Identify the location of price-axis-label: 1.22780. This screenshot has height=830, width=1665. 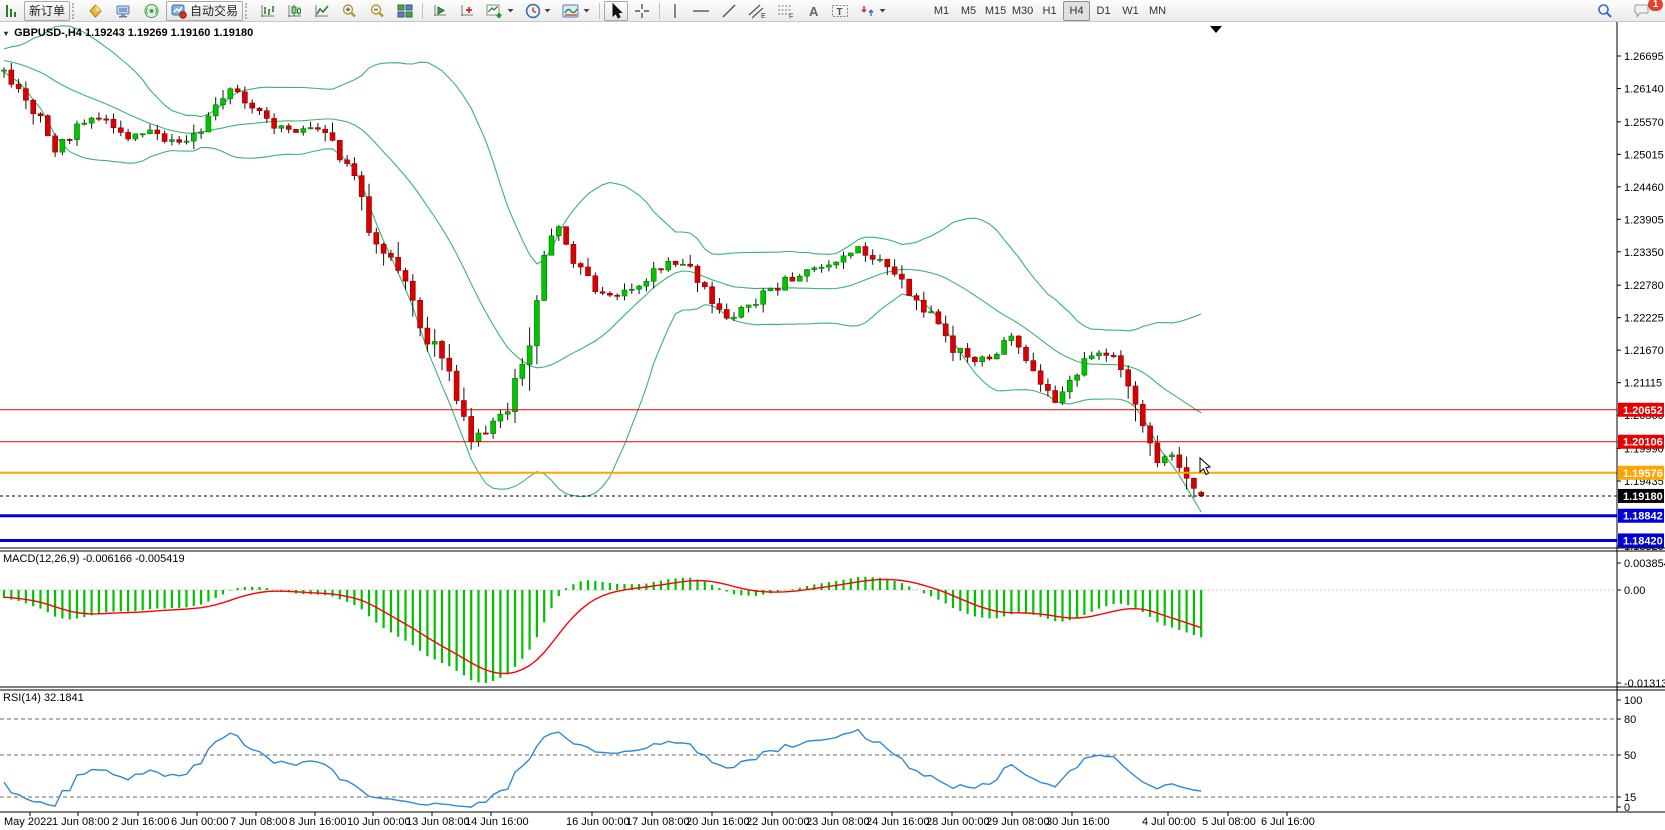
(1644, 286).